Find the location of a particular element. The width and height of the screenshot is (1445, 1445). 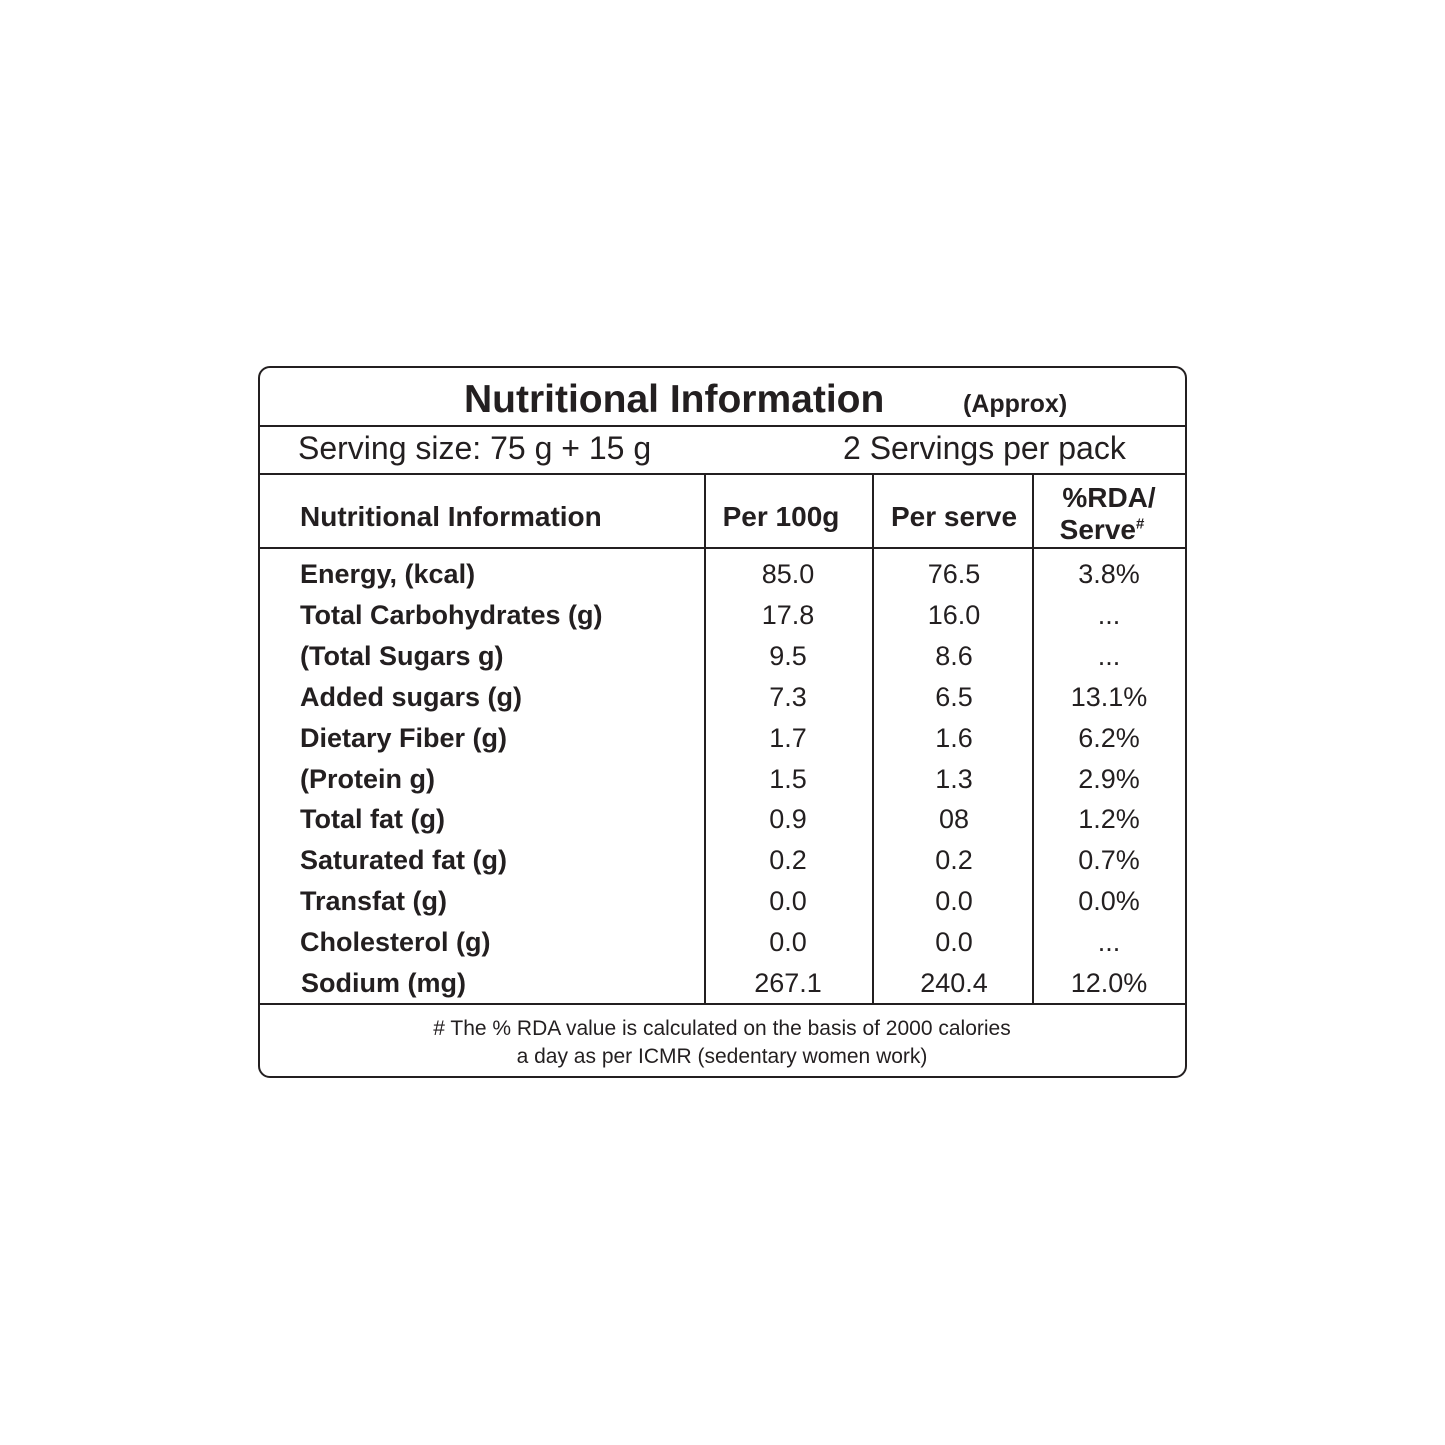

nutrient-name: Saturated fat (g) is located at coordinates (404, 860).